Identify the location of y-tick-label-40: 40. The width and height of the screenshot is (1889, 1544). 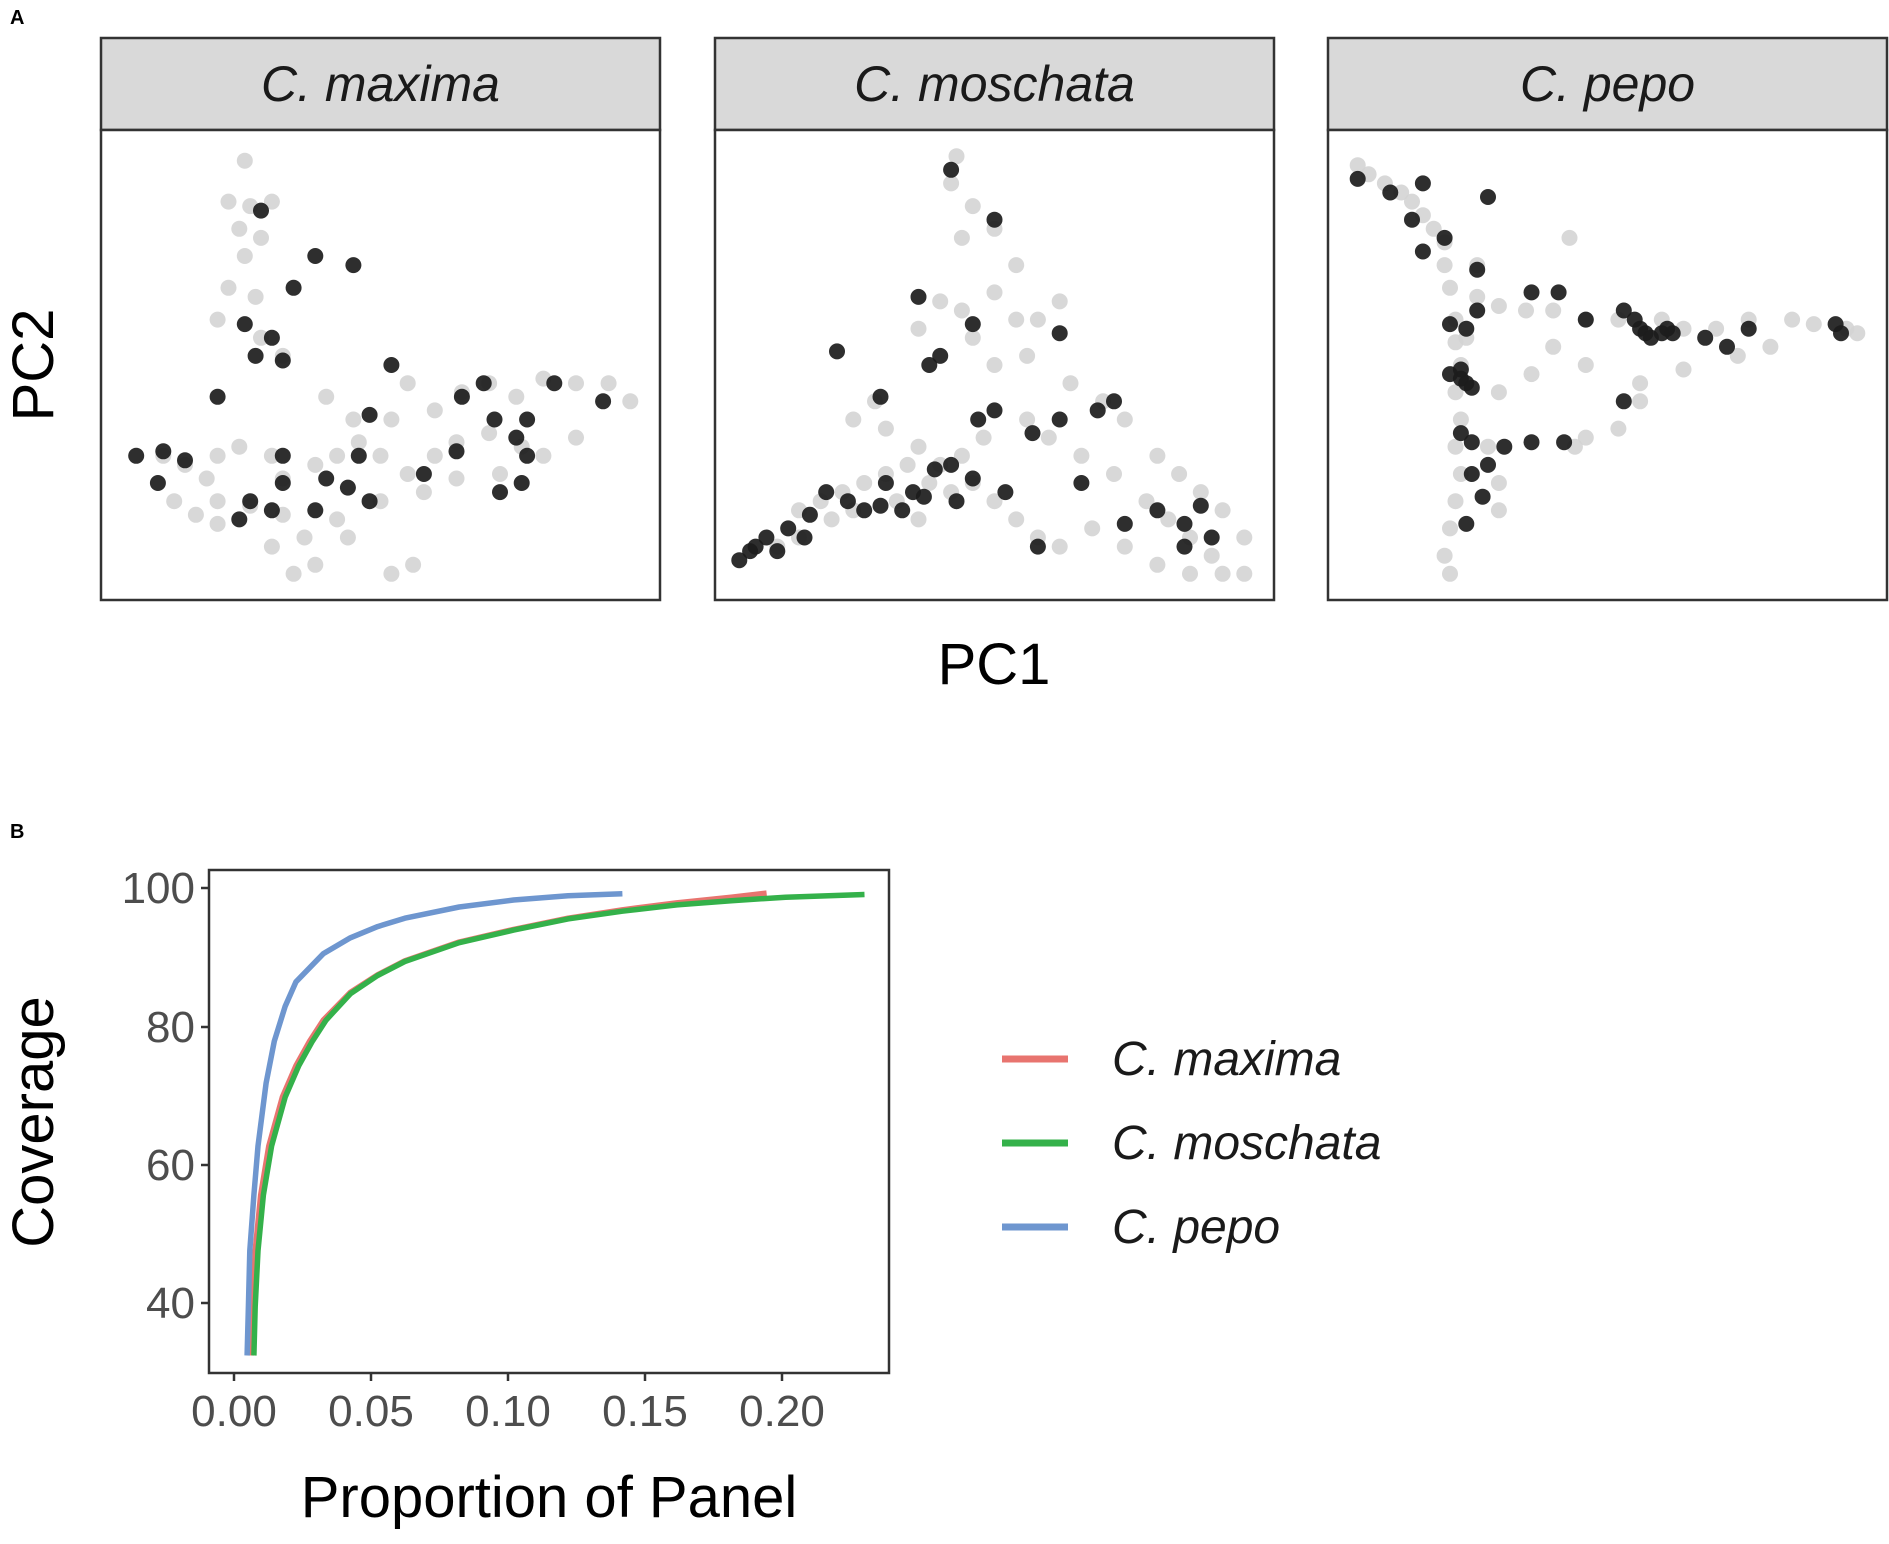
(170, 1303).